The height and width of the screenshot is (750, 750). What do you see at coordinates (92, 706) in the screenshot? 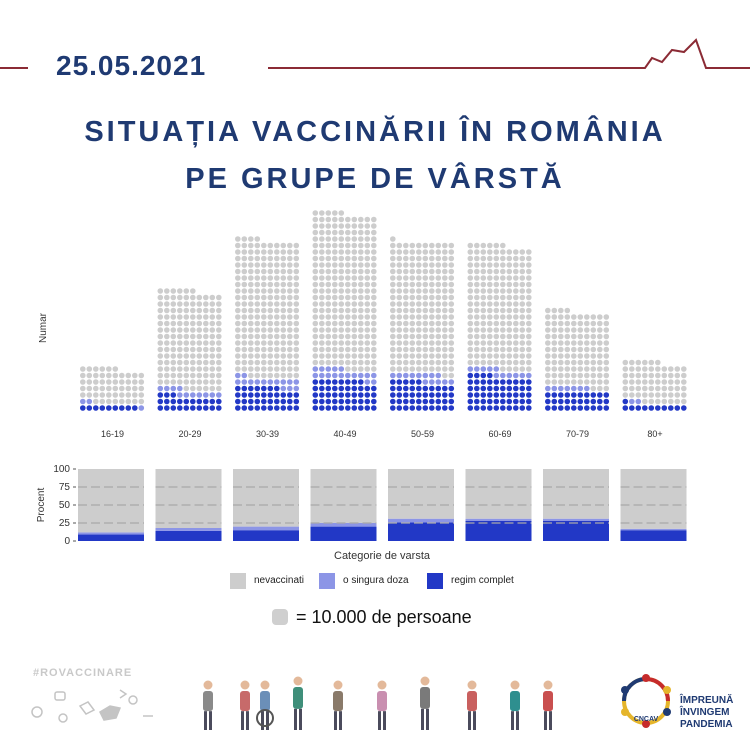
I see `doodle-icons` at bounding box center [92, 706].